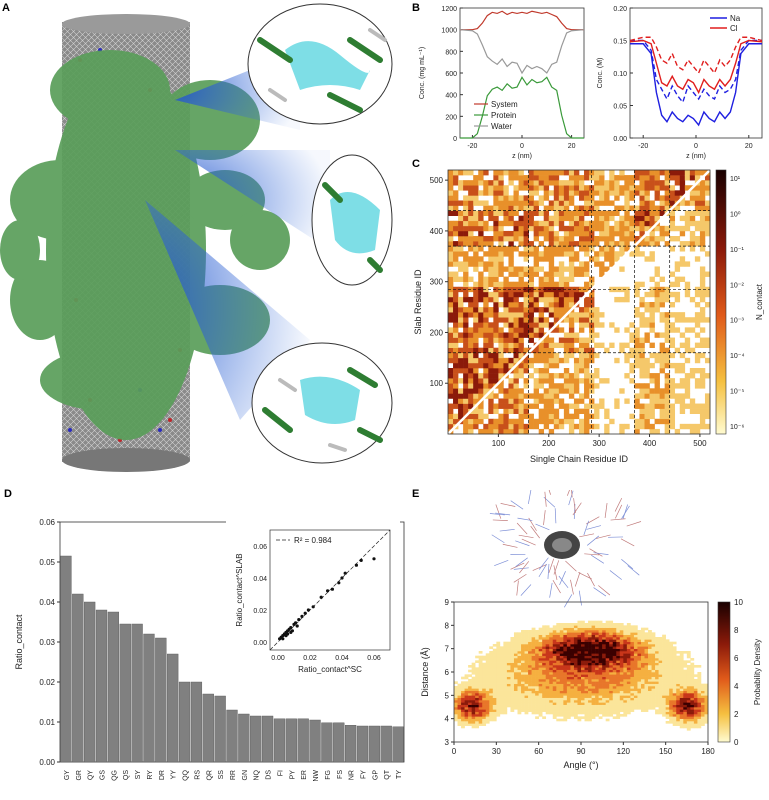  What do you see at coordinates (604, 590) in the screenshot?
I see `bond` at bounding box center [604, 590].